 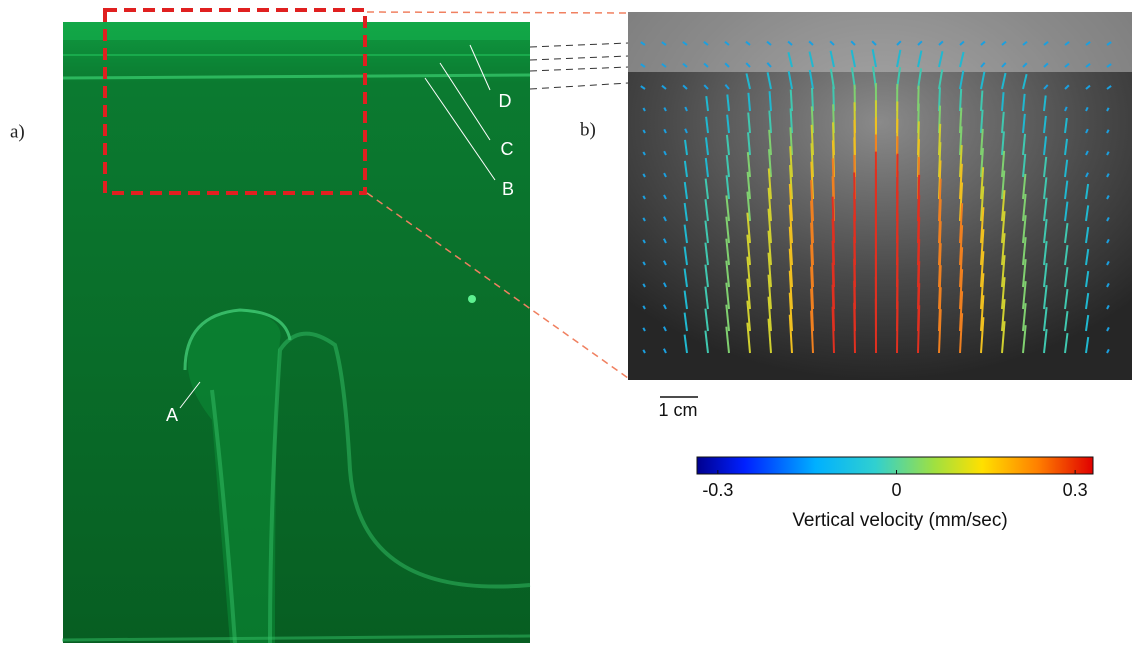 I want to click on colorbar-tick-label: 0.3, so click(x=1075, y=490).